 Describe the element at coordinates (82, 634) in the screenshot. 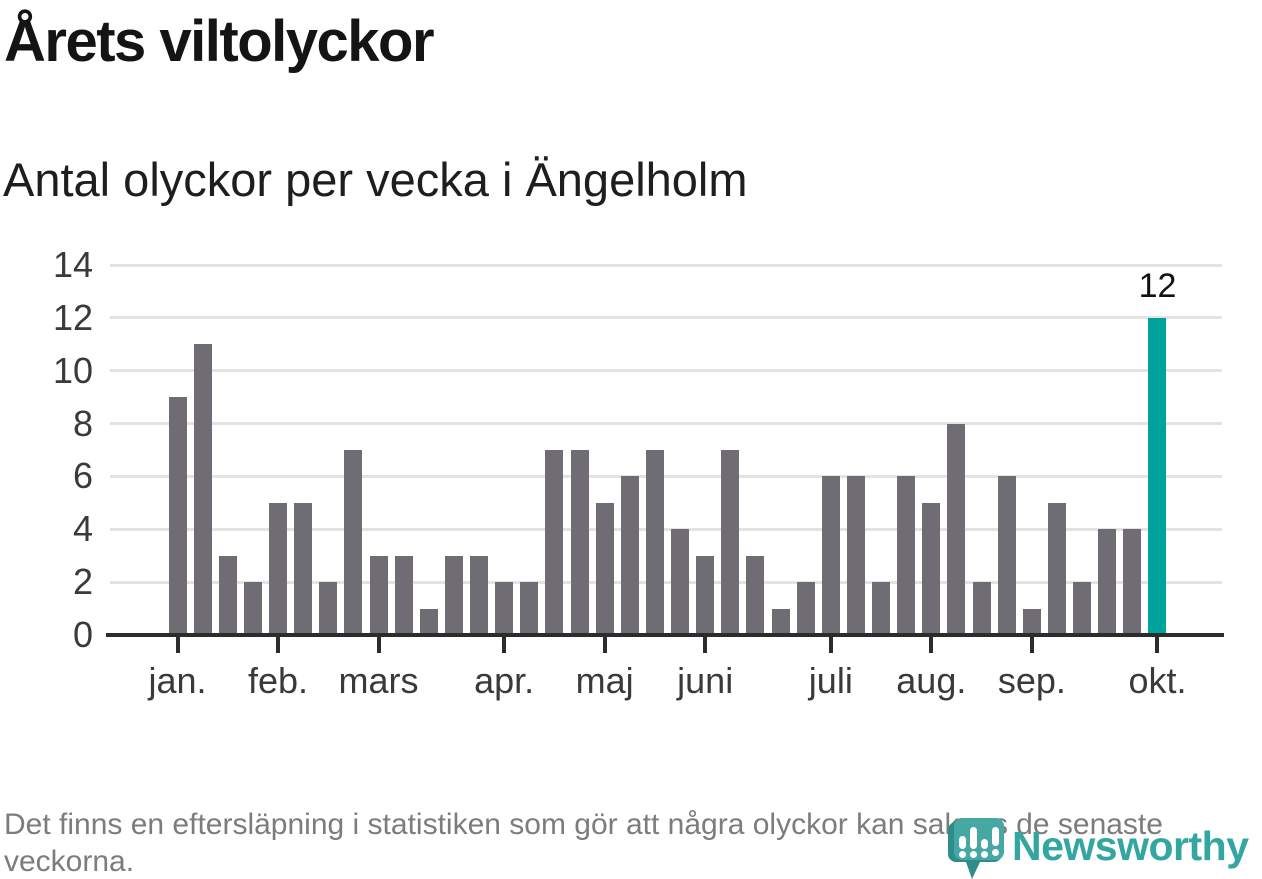

I see `y-tick-label-0: 0` at that location.